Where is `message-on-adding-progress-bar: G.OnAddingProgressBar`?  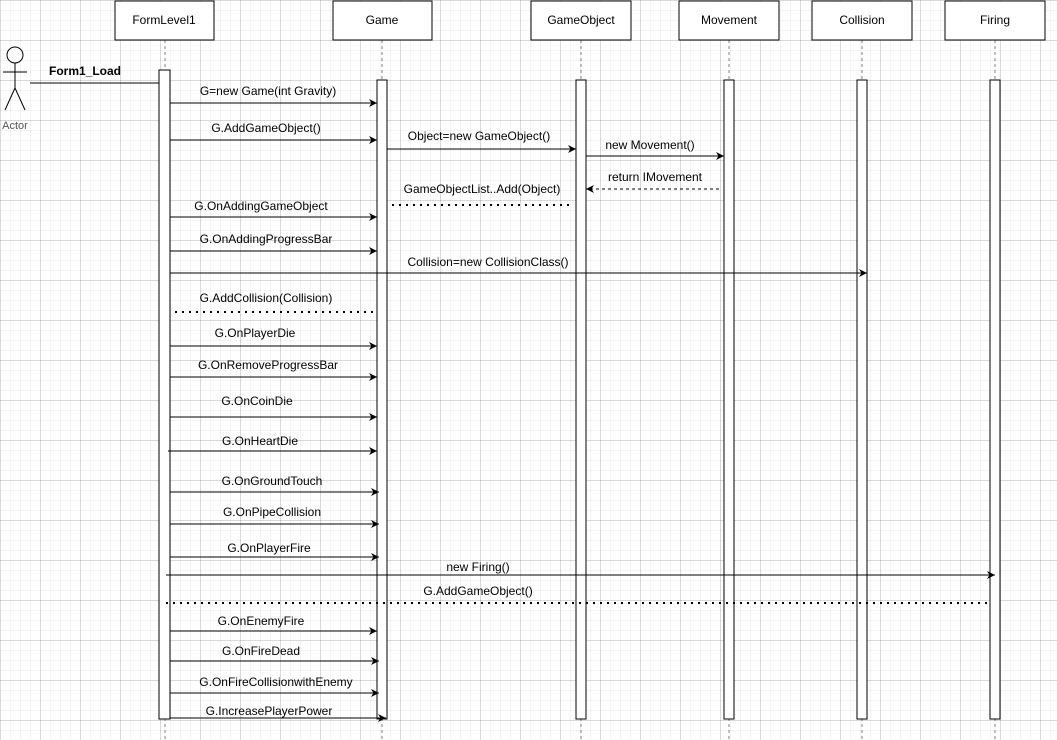
message-on-adding-progress-bar: G.OnAddingProgressBar is located at coordinates (273, 243).